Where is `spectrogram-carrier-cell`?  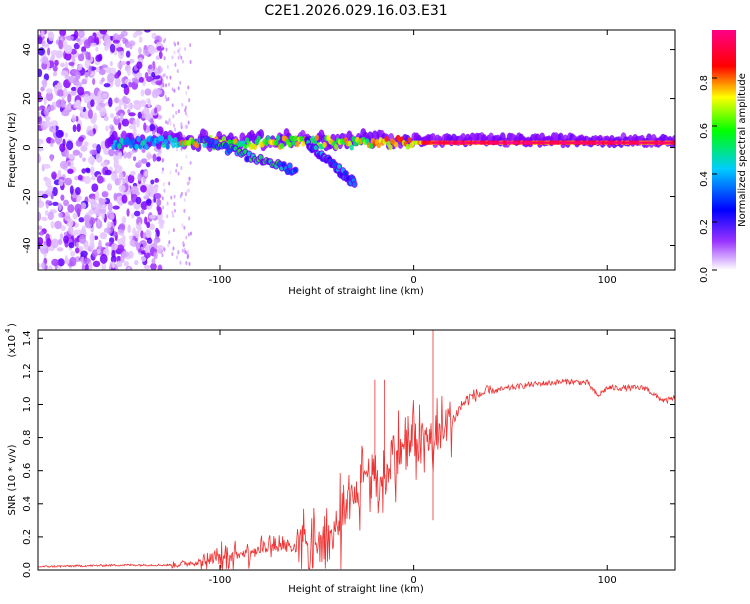 spectrogram-carrier-cell is located at coordinates (673, 142).